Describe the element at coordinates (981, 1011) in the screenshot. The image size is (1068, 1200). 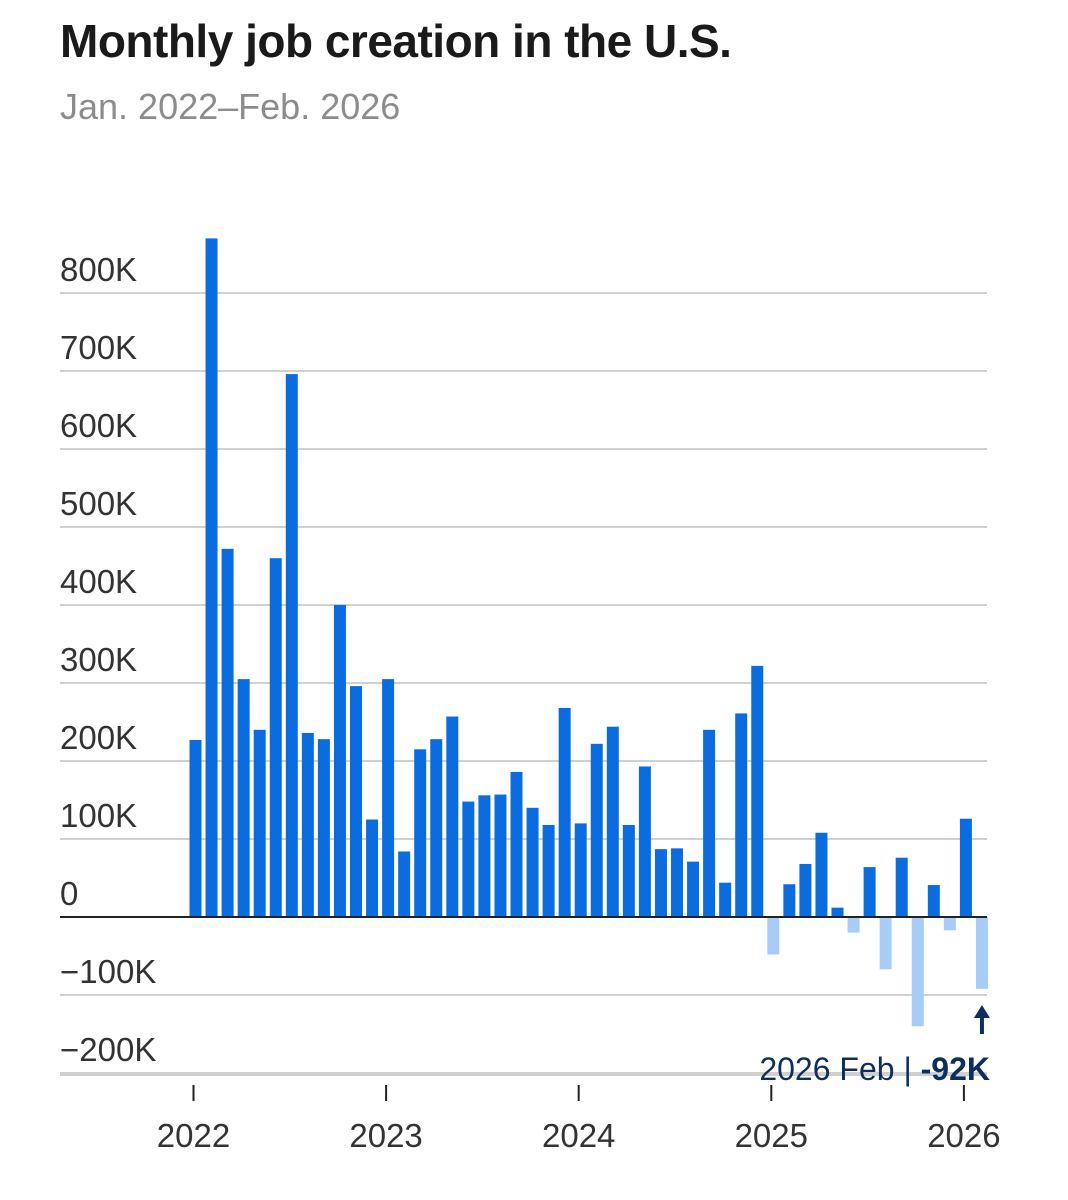
I see `annotation-arrow-icon` at that location.